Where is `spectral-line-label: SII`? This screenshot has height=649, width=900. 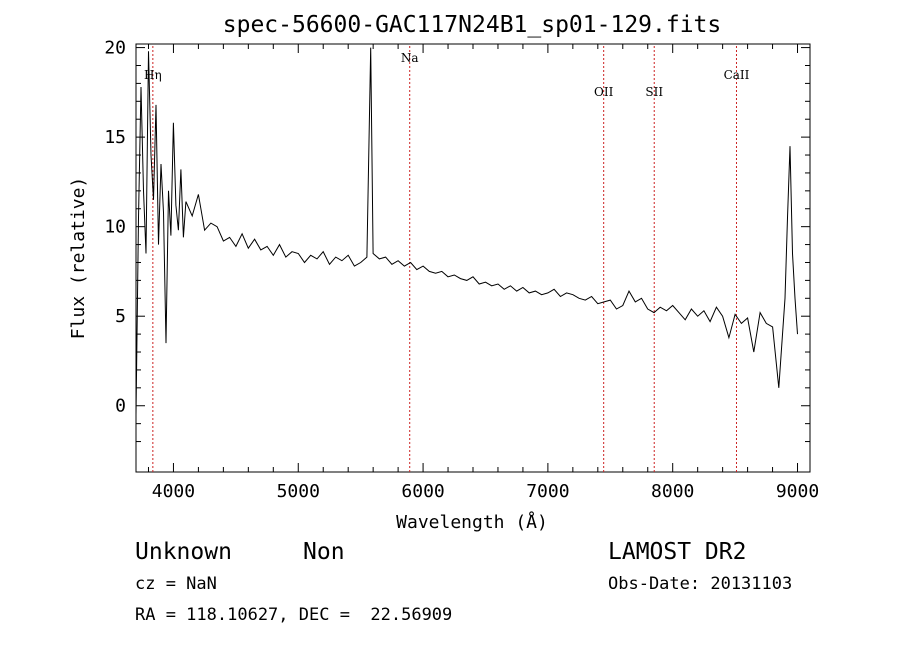
spectral-line-label: SII is located at coordinates (654, 92).